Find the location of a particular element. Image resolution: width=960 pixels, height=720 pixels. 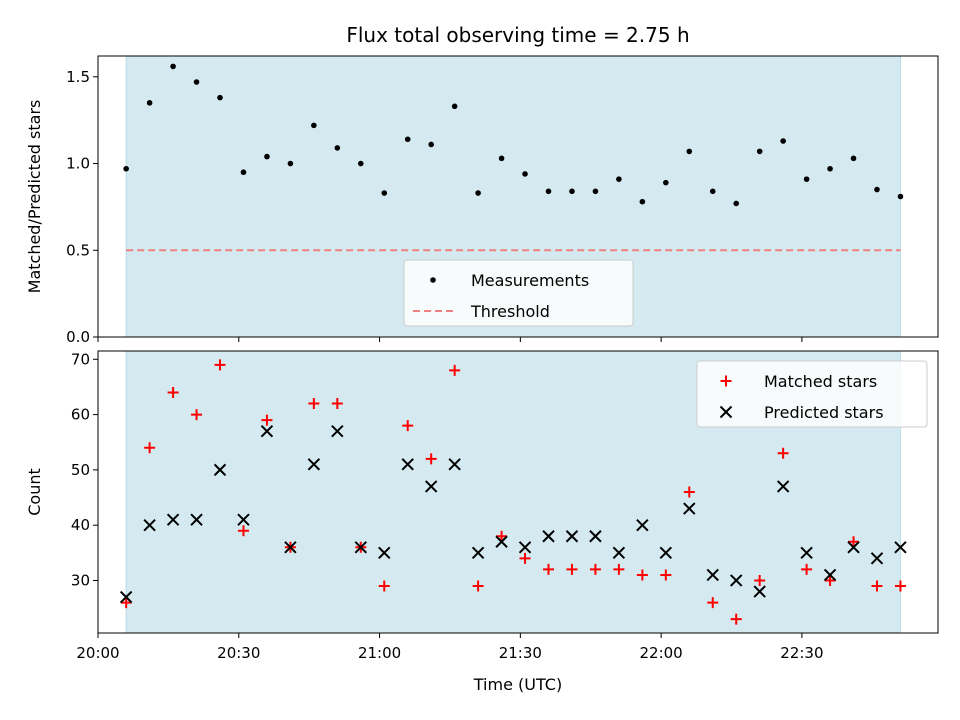

y-tick-label: 1.5 is located at coordinates (78, 77).